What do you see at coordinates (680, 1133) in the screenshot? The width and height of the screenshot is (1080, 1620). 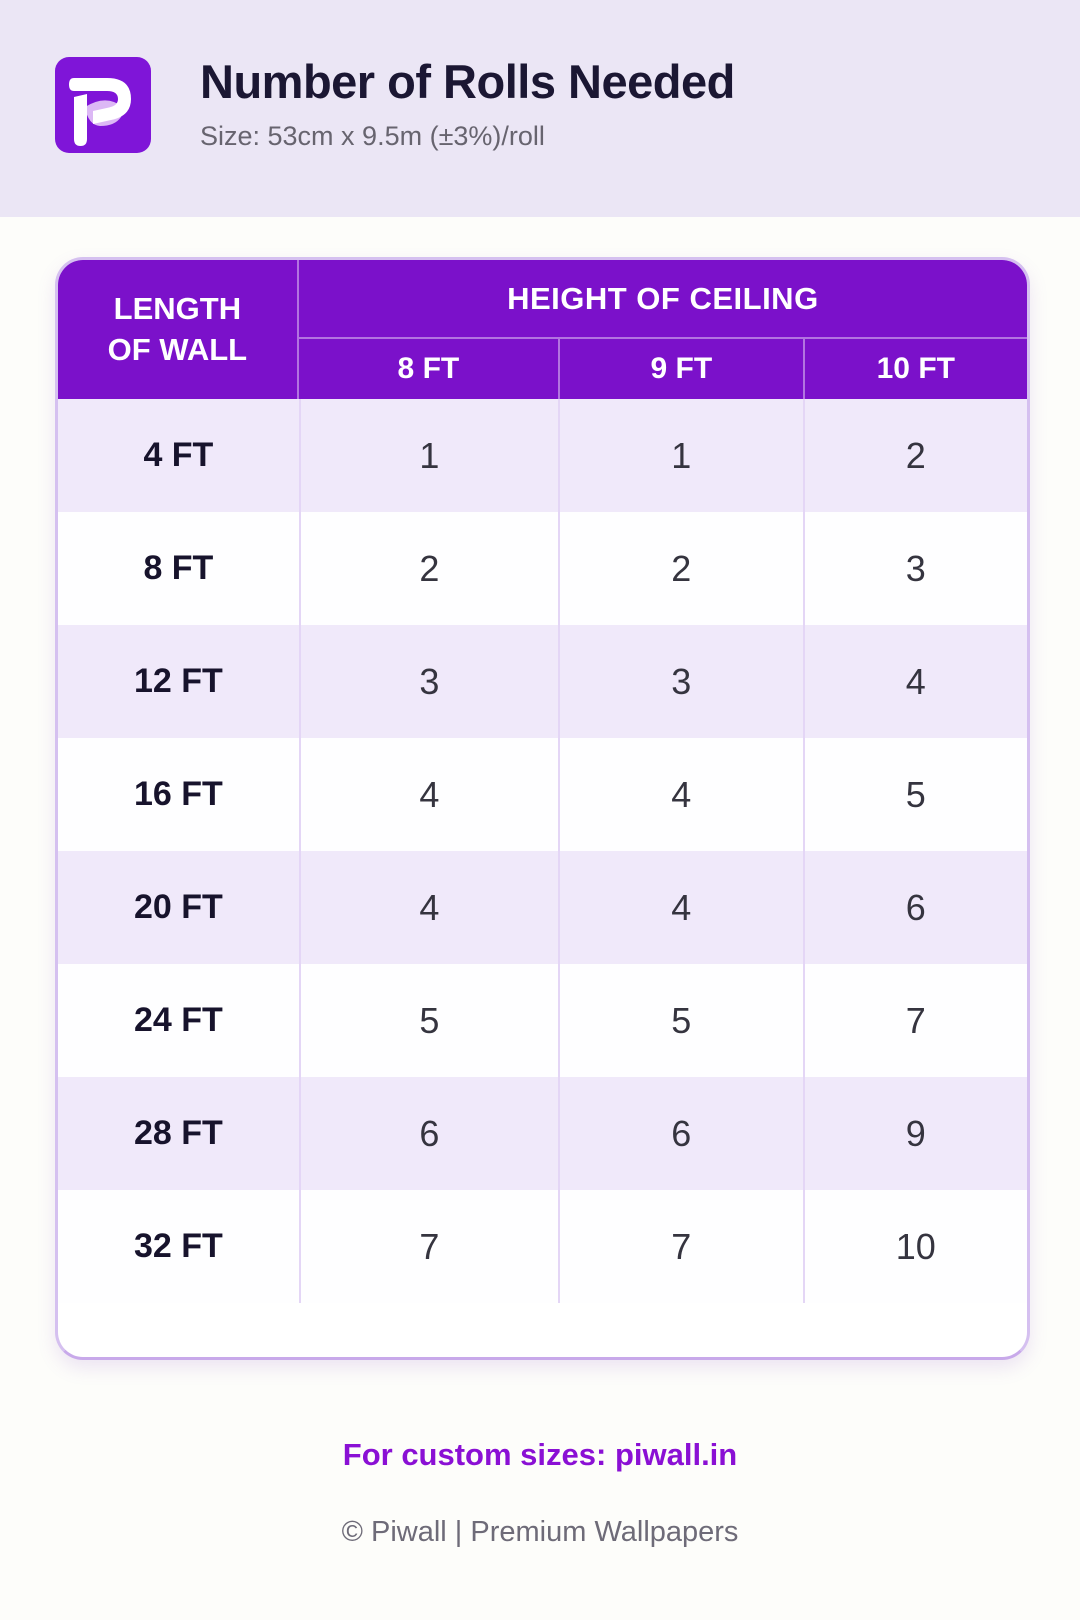 I see `cell-9ft: 6` at bounding box center [680, 1133].